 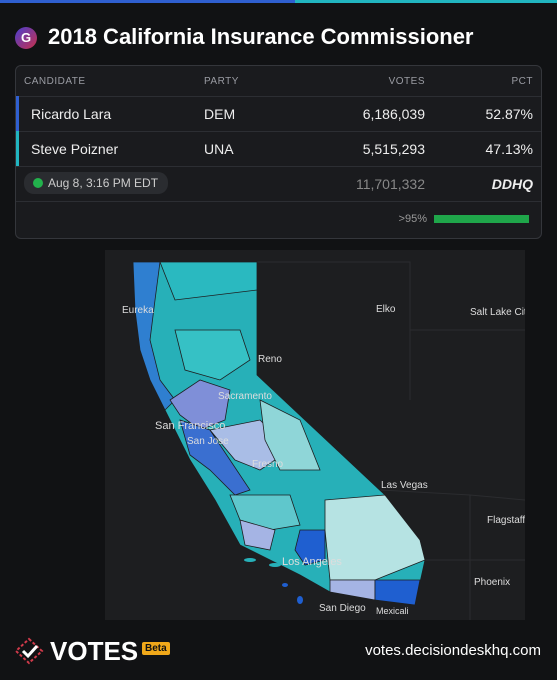 What do you see at coordinates (453, 650) in the screenshot?
I see `url: votes.decisiondeskhq.com` at bounding box center [453, 650].